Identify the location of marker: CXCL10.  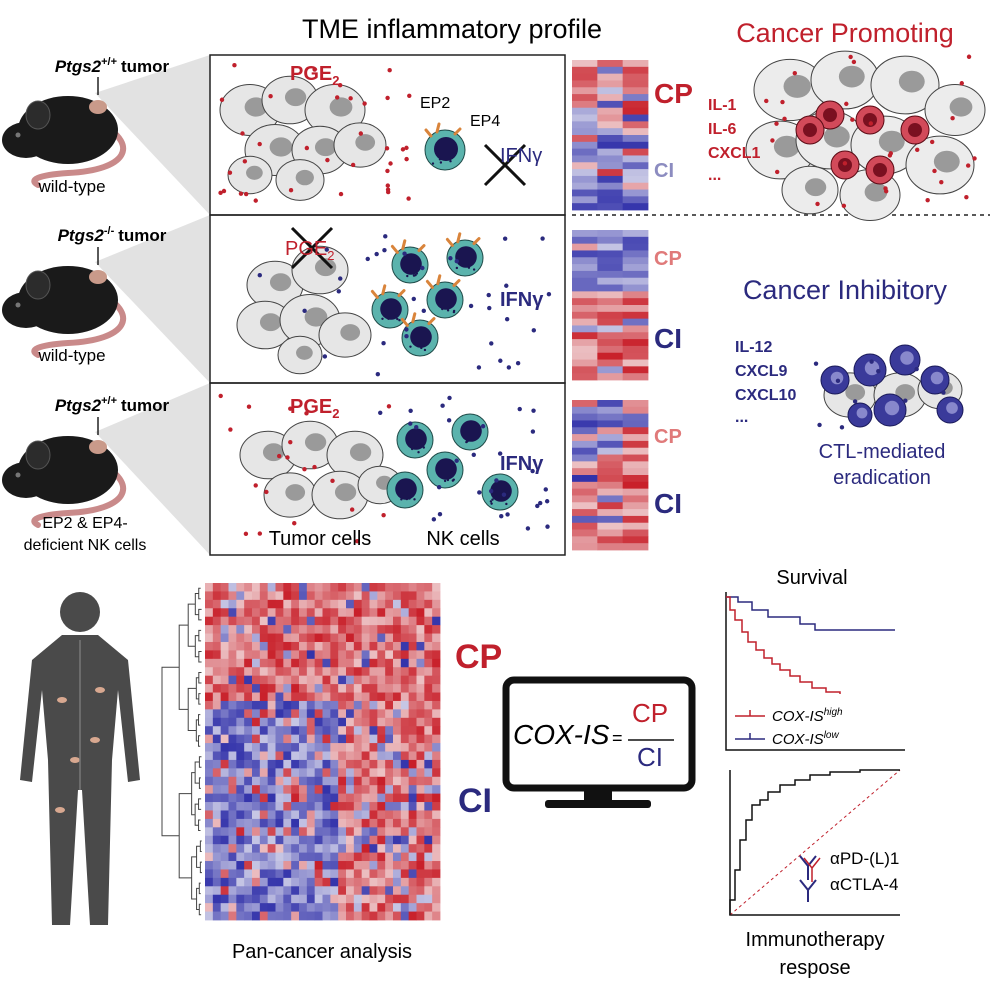
(765, 395).